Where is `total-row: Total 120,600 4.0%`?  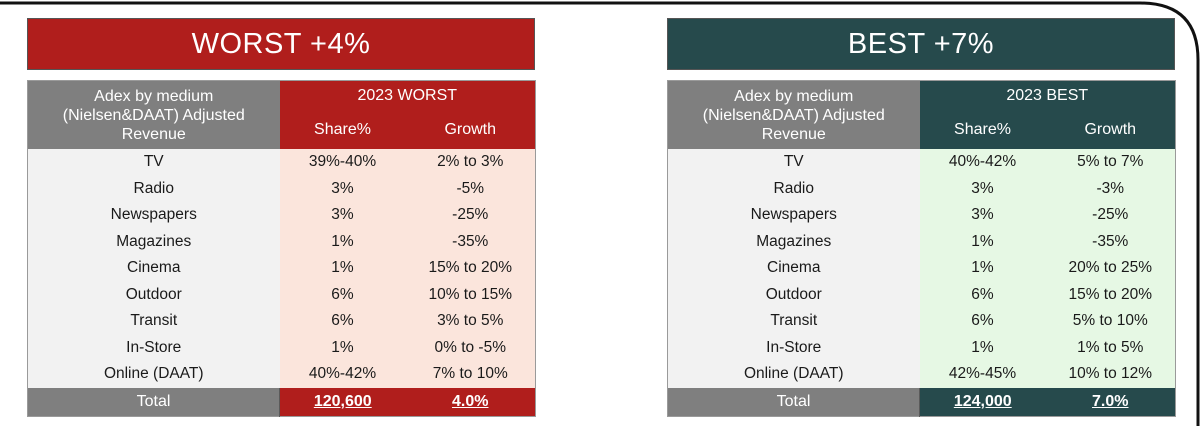
total-row: Total 120,600 4.0% is located at coordinates (281, 401).